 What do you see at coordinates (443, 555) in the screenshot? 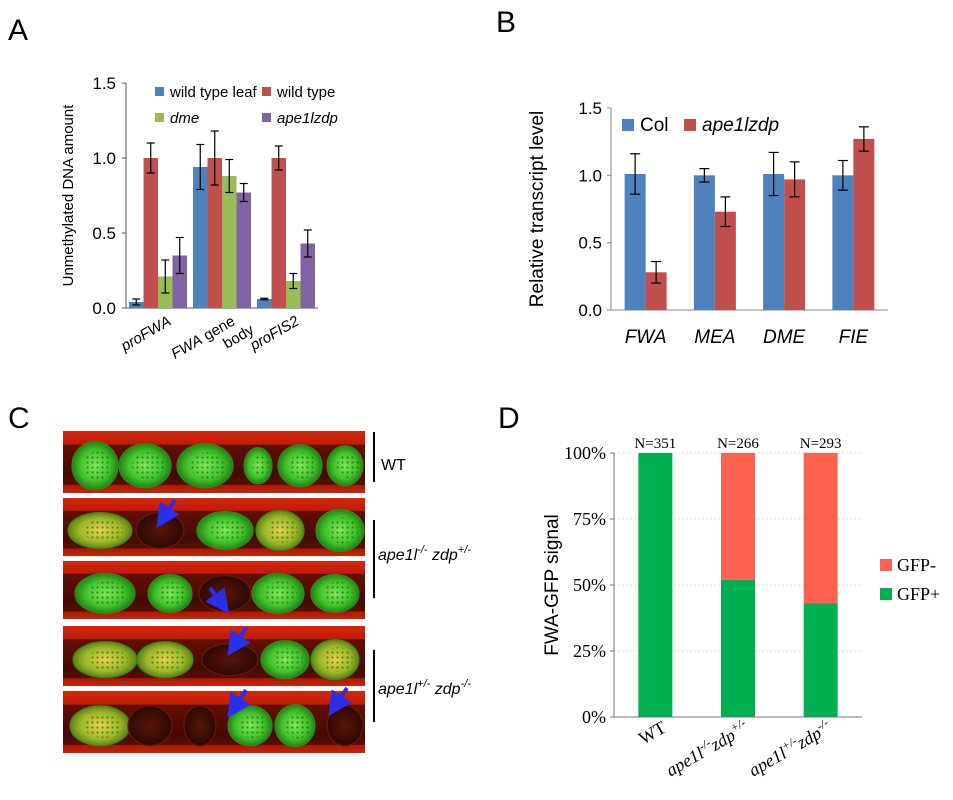
I see `label-part: zdp` at bounding box center [443, 555].